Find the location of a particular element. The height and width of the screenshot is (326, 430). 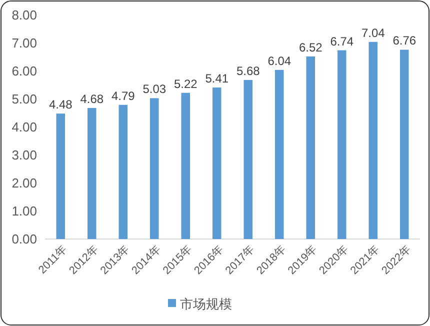

data-label: 6.76 is located at coordinates (404, 41).